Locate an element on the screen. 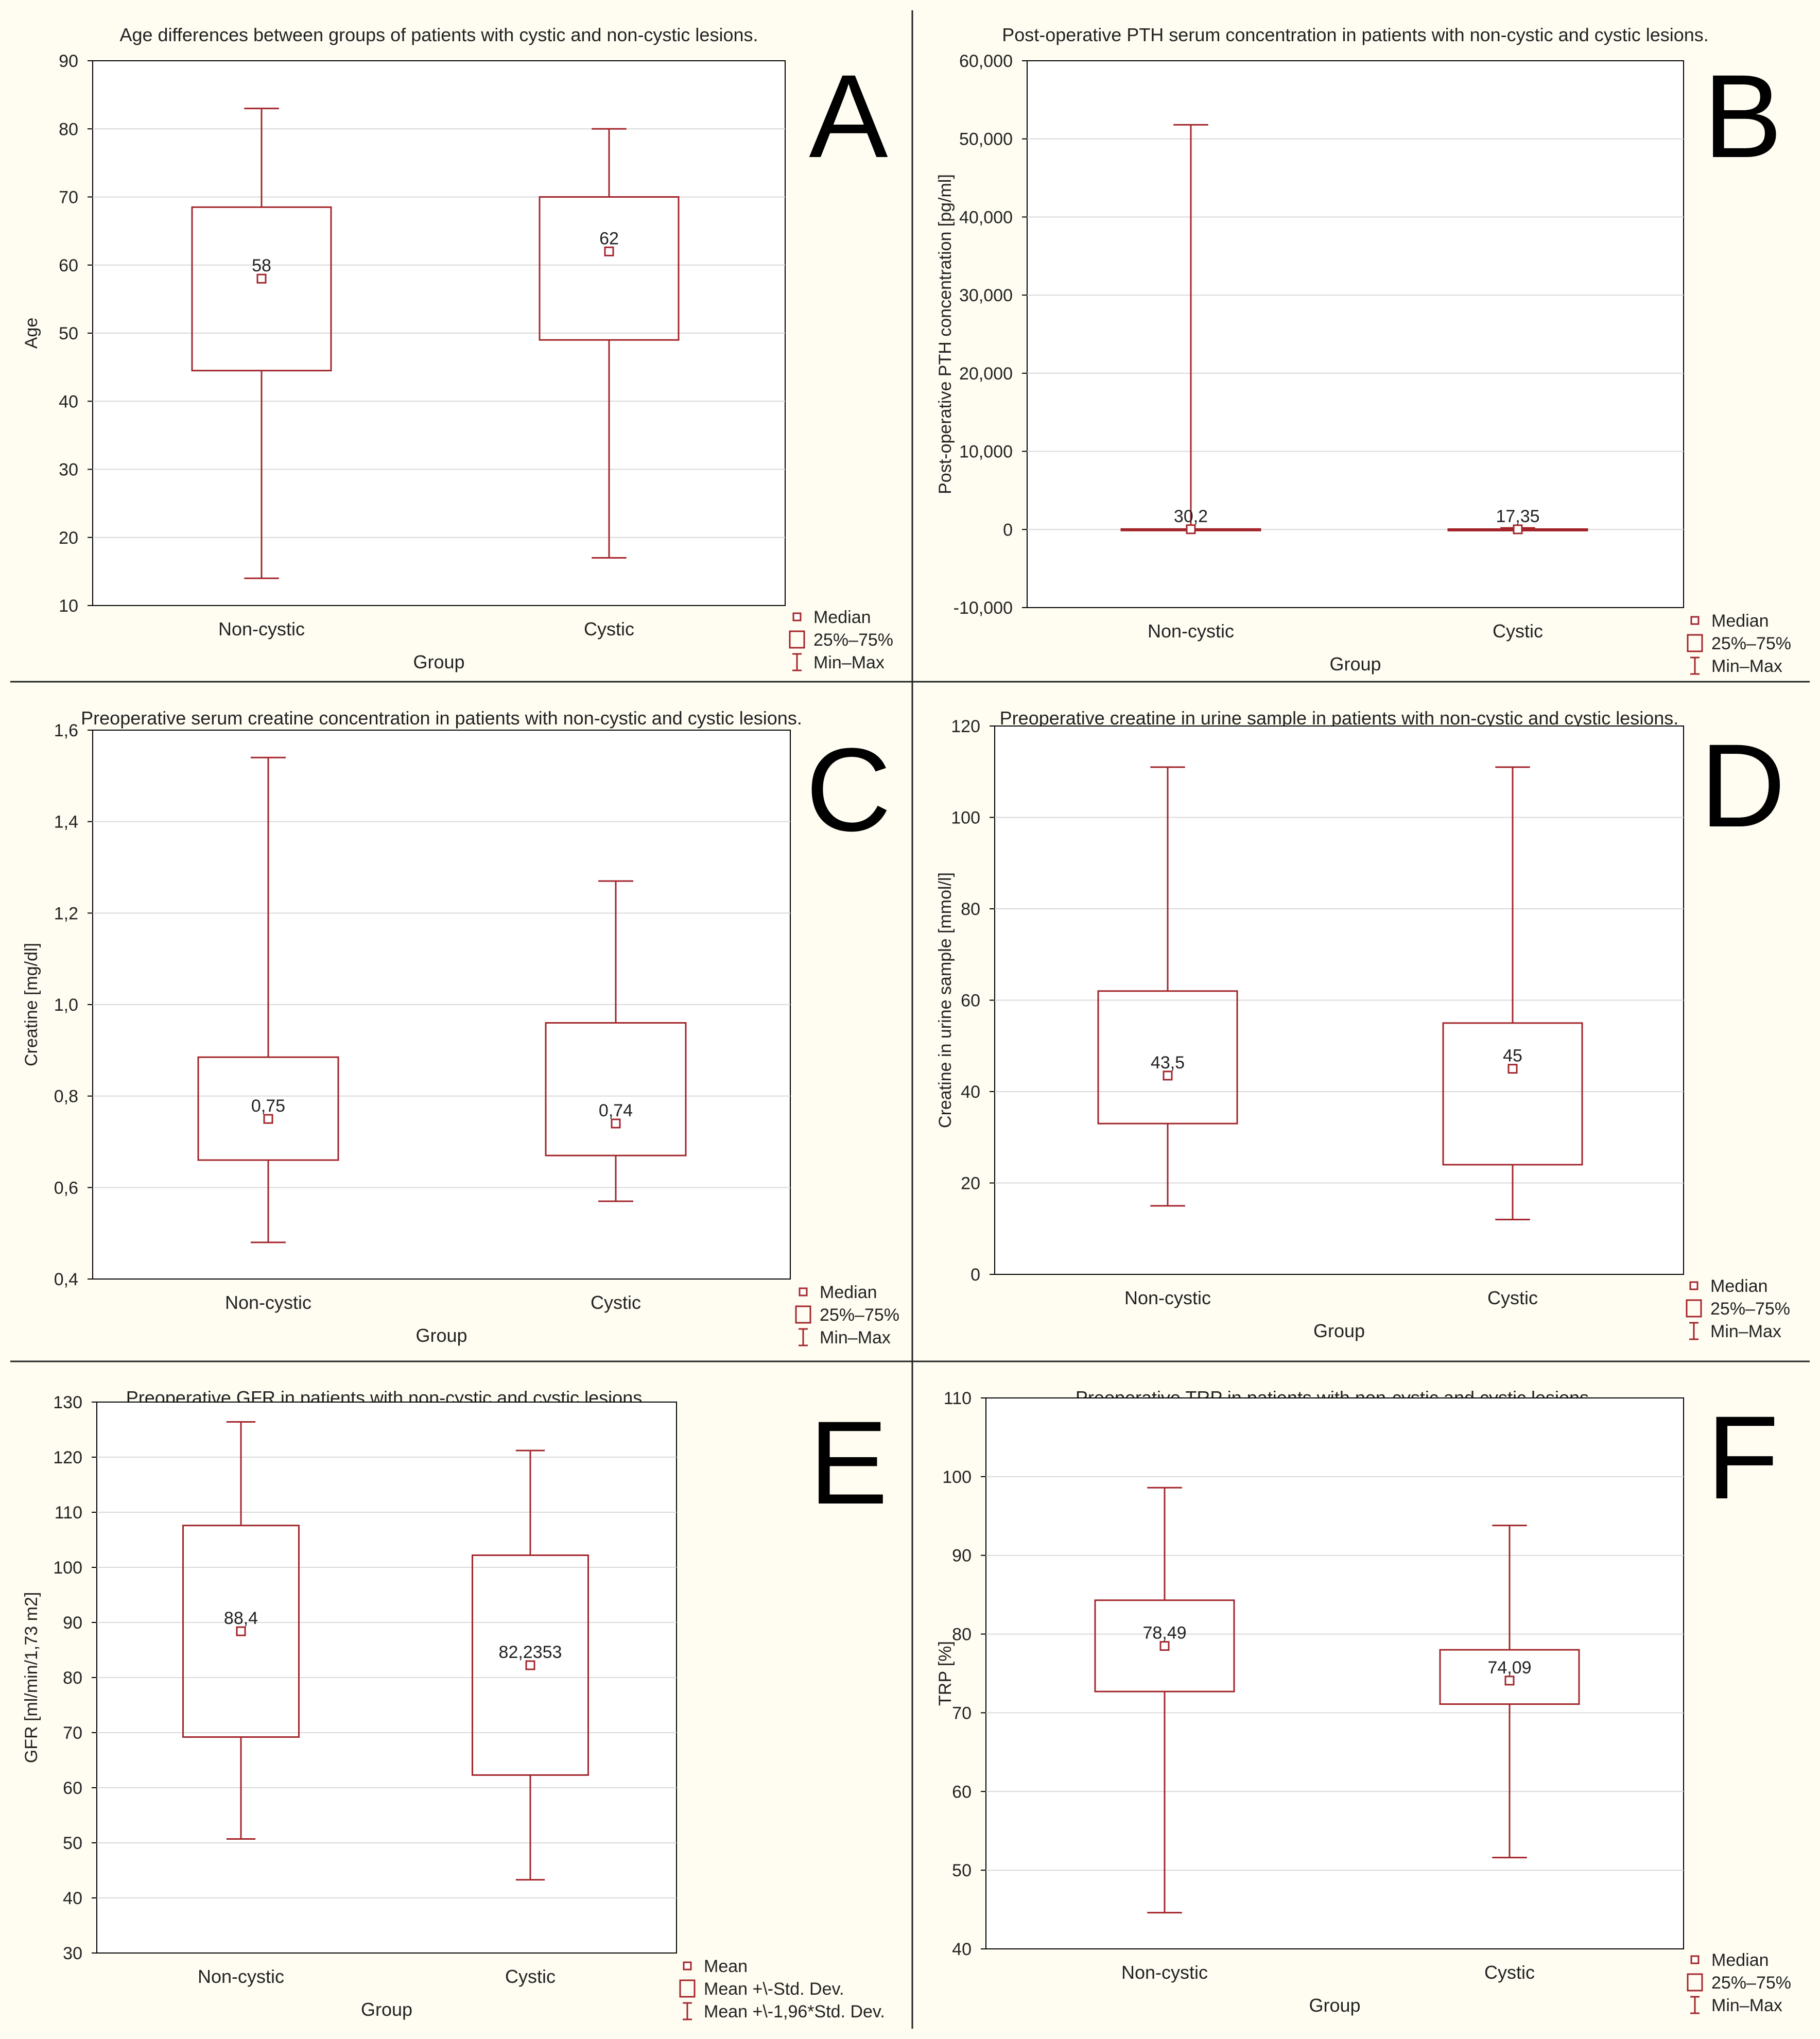  y-axis-label: Creatine in urine sample [mmol/l] is located at coordinates (945, 1000).